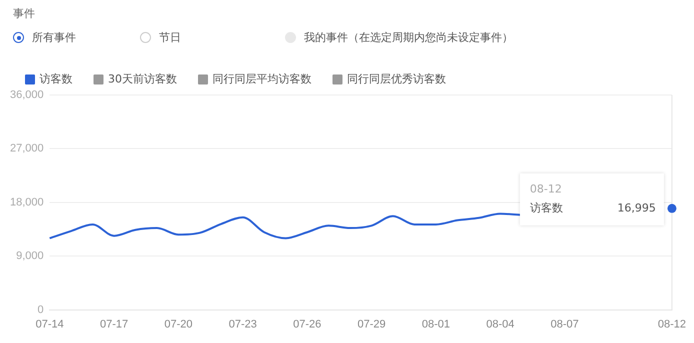 Image resolution: width=694 pixels, height=343 pixels. Describe the element at coordinates (262, 79) in the screenshot. I see `legend-label: 同行同层平均访客数` at that location.